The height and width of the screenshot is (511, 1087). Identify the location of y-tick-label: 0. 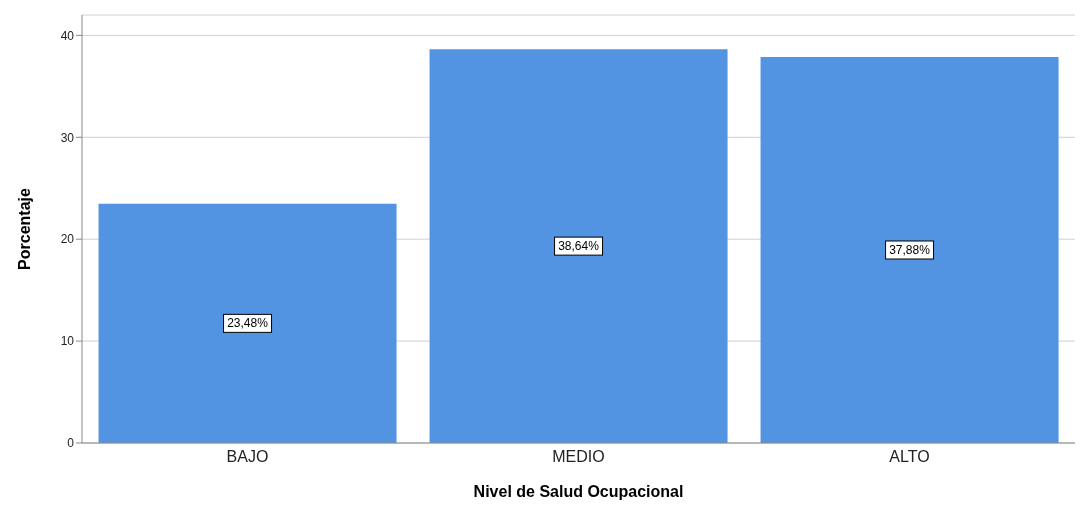
(71, 443).